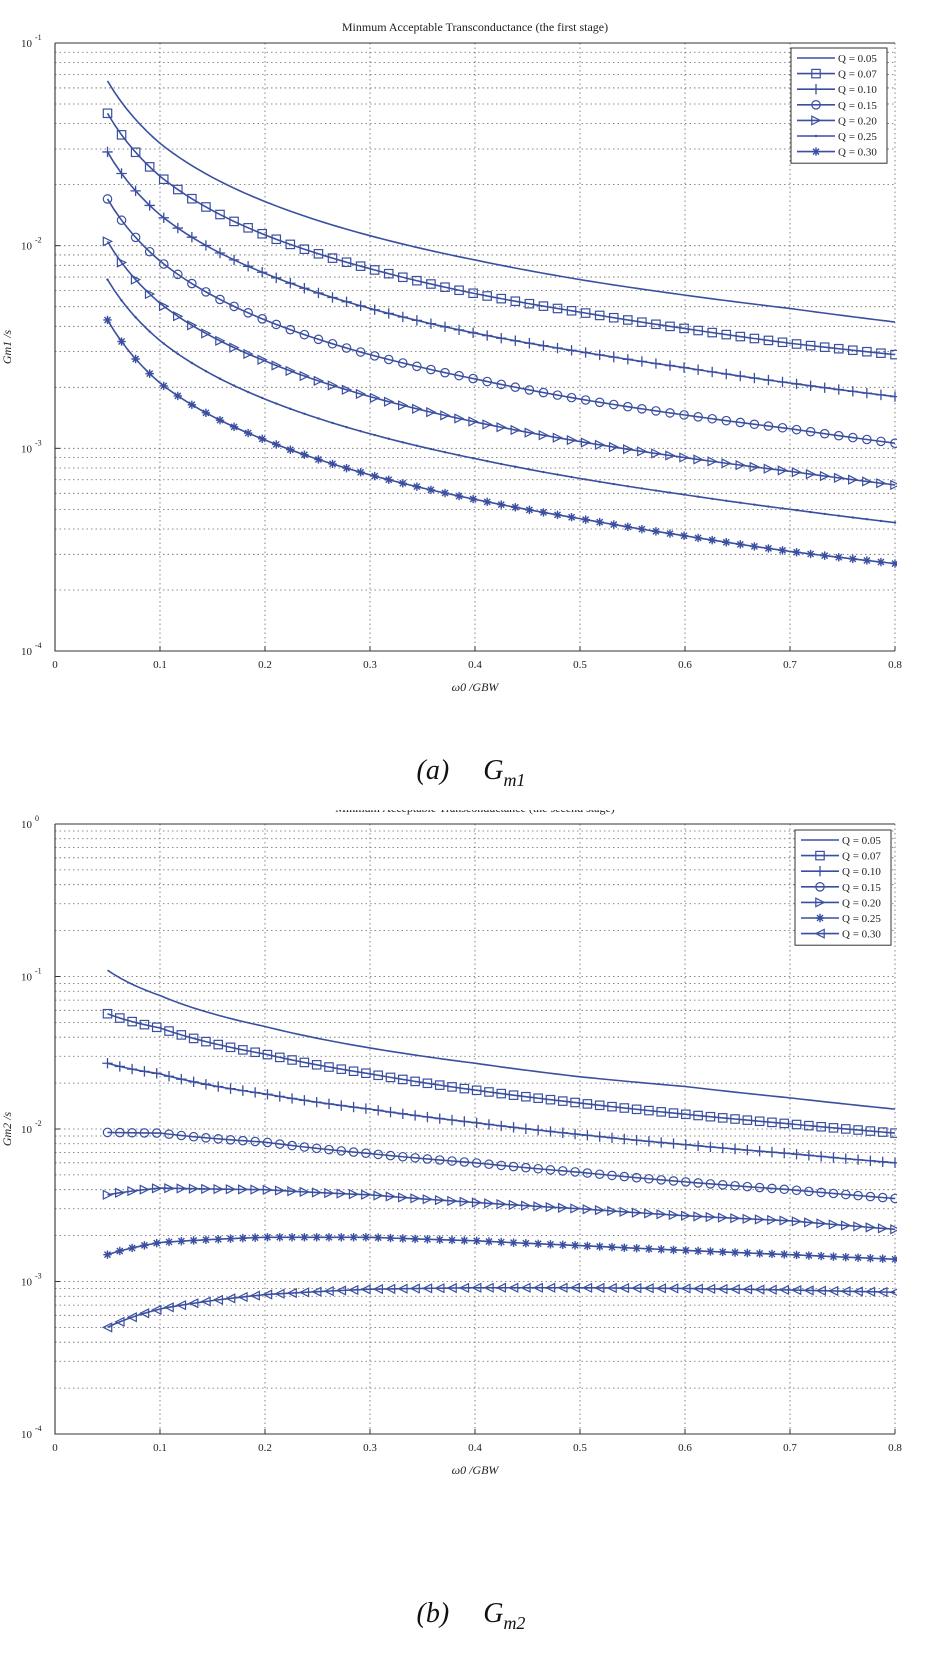  Describe the element at coordinates (265, 1448) in the screenshot. I see `x-tick-label: 0.2` at that location.